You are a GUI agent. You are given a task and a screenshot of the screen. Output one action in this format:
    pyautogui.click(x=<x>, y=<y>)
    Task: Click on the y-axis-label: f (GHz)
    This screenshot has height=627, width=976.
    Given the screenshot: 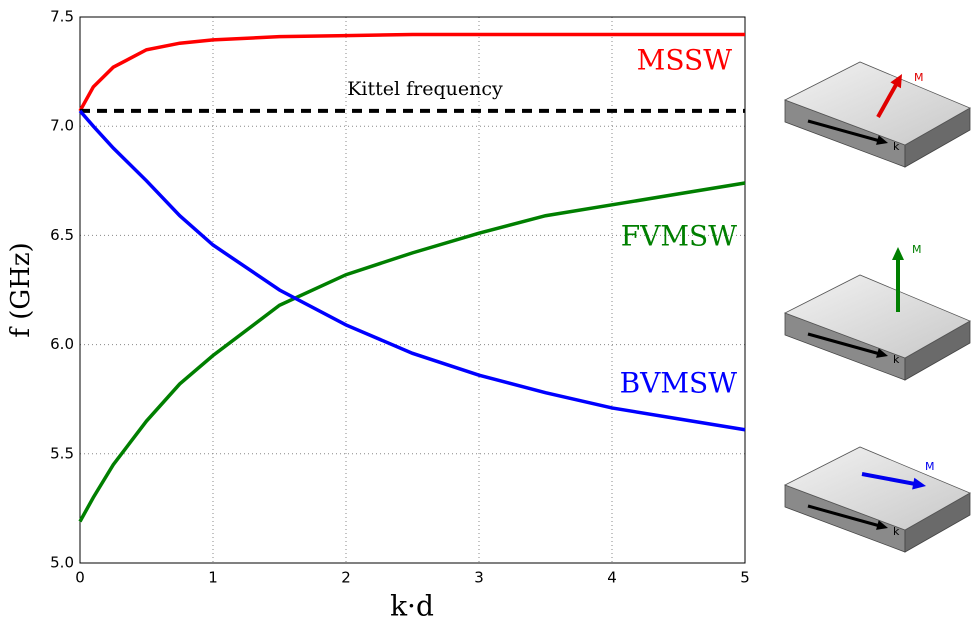 What is the action you would take?
    pyautogui.click(x=21, y=289)
    